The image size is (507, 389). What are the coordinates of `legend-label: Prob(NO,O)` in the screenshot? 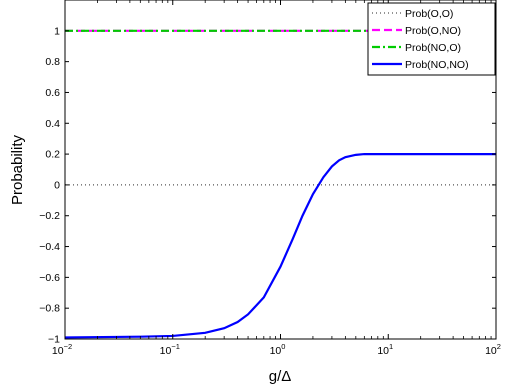 It's located at (433, 48).